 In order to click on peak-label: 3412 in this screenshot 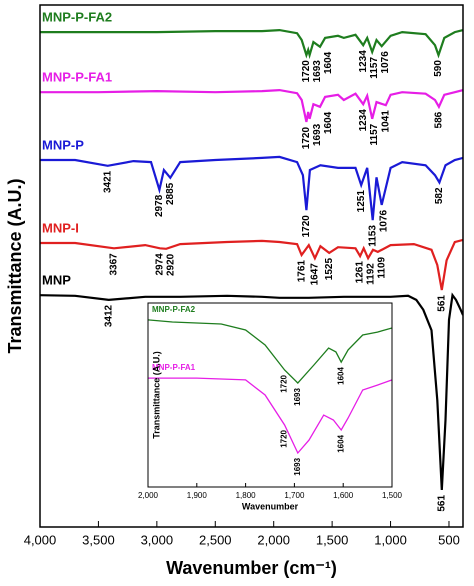, I will do `click(108, 315)`.